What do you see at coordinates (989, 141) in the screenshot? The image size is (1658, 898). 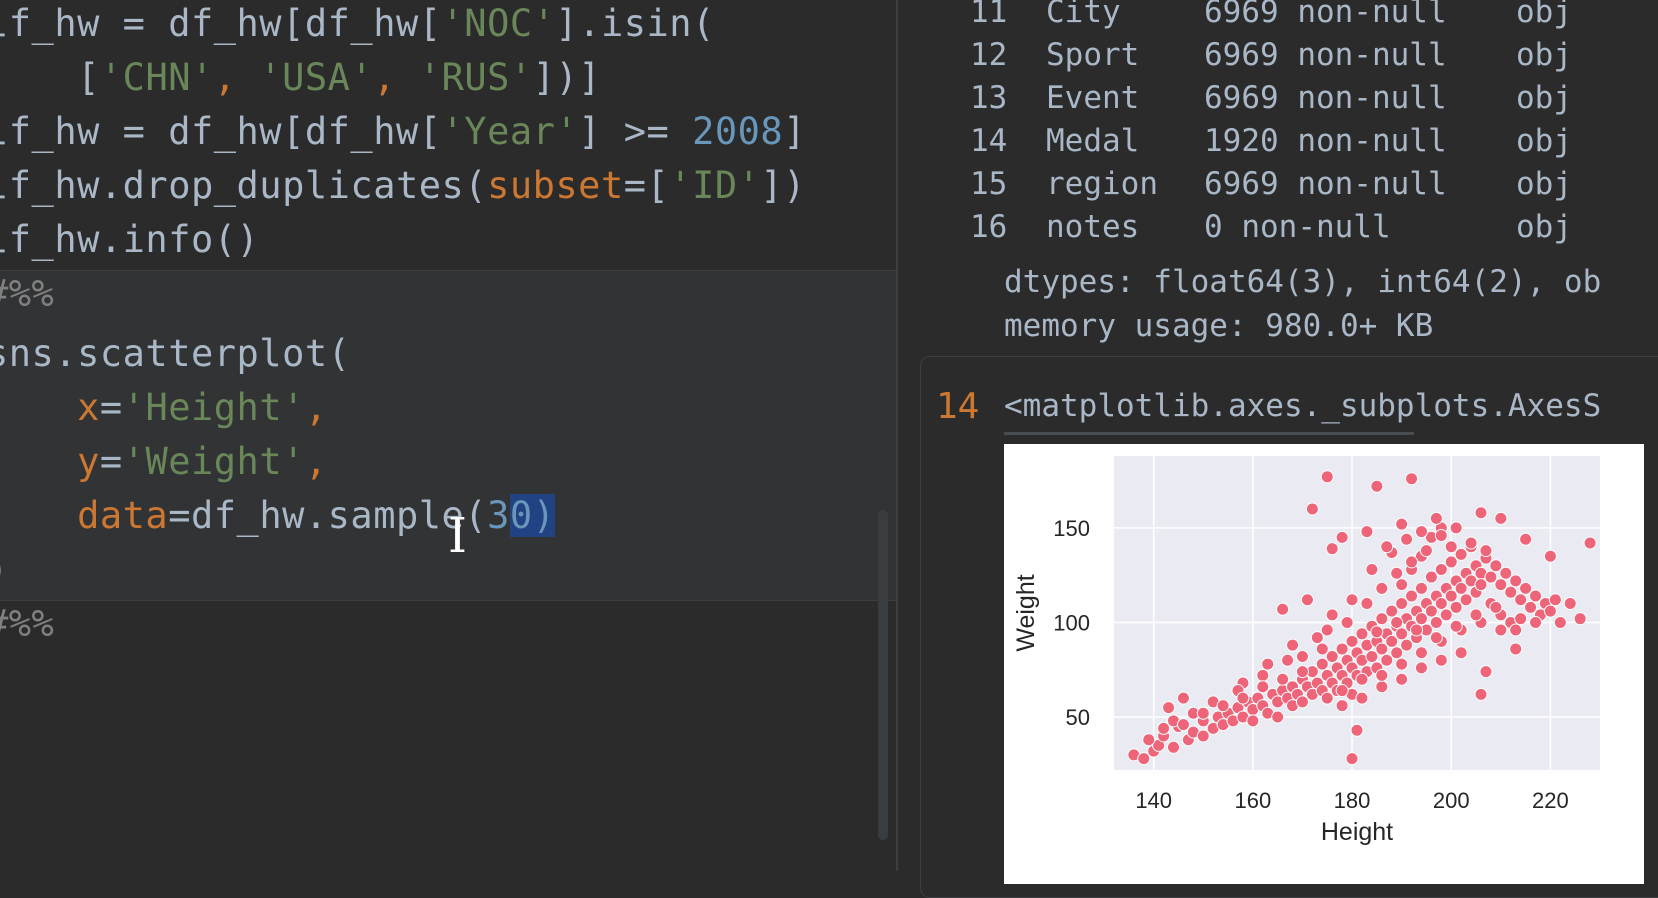 I see `info-cell-idx: 14` at bounding box center [989, 141].